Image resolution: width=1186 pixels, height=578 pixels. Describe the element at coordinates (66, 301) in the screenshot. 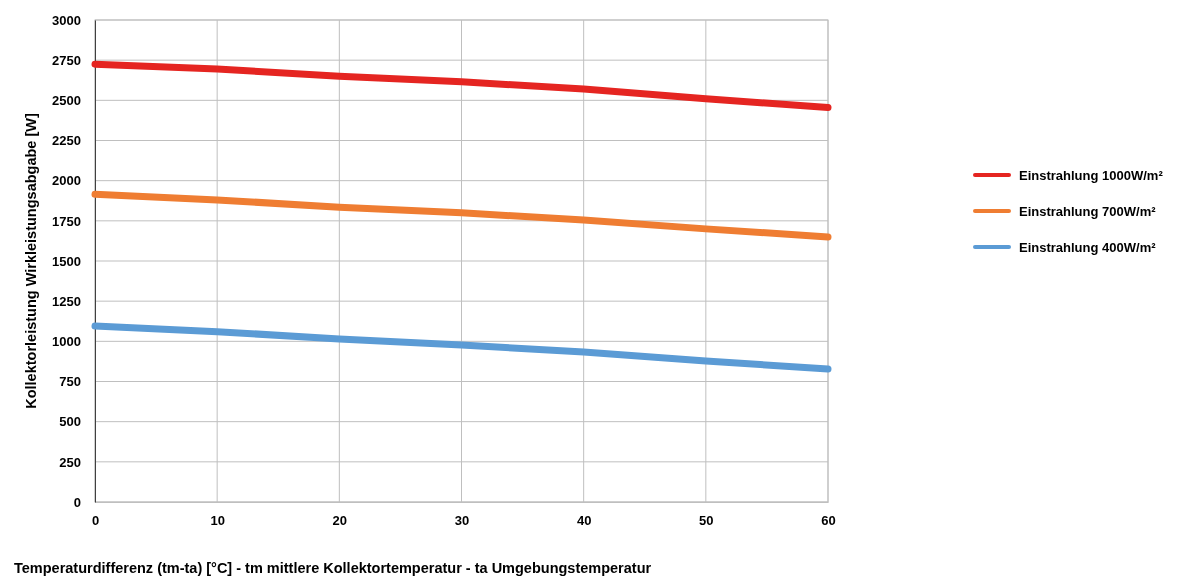

I see `y-tick-label: 1250` at that location.